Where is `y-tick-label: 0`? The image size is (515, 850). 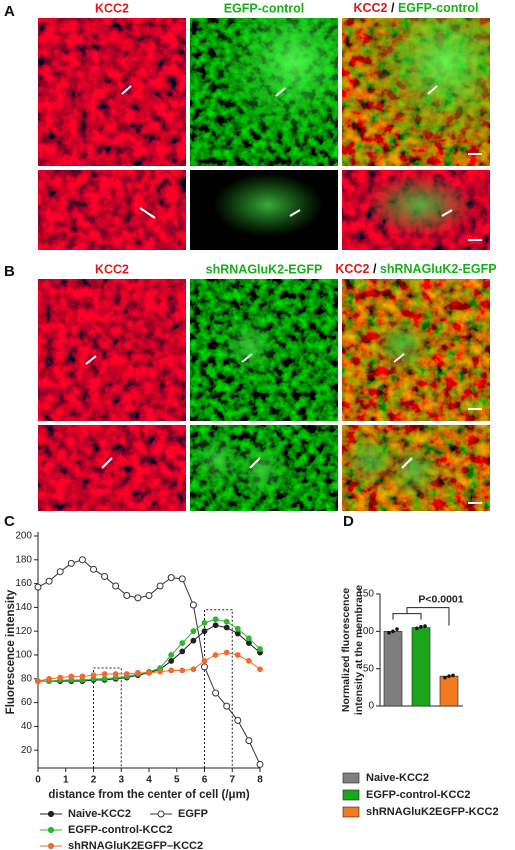
y-tick-label: 0 is located at coordinates (371, 706).